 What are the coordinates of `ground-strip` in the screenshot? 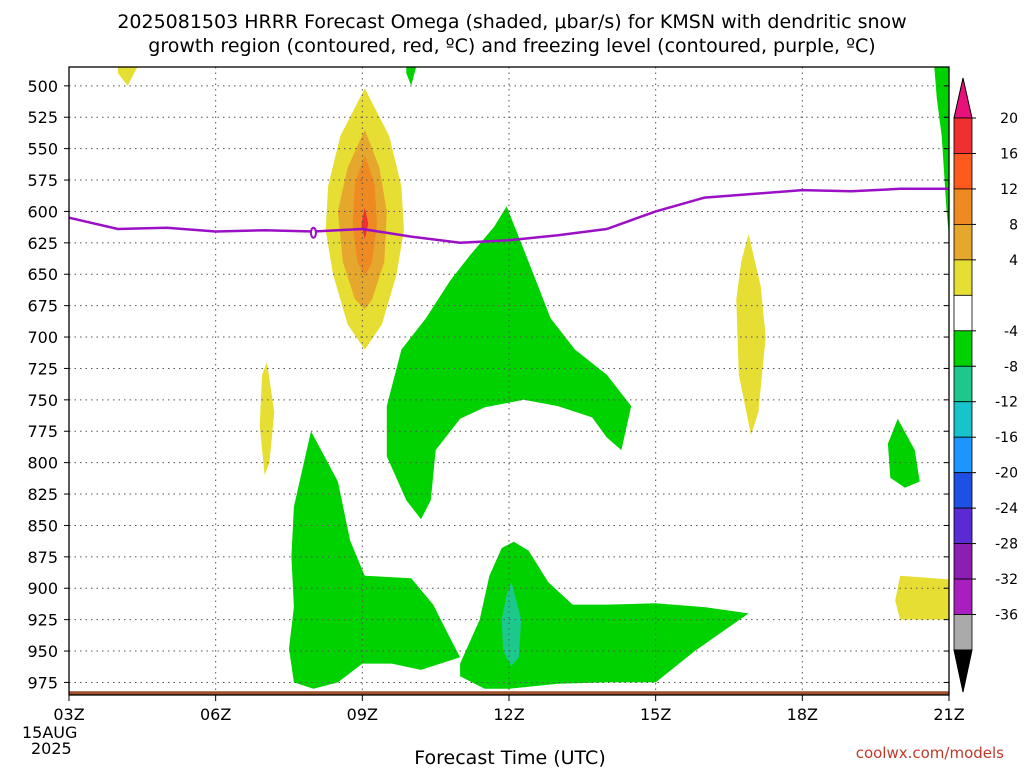 It's located at (509, 693).